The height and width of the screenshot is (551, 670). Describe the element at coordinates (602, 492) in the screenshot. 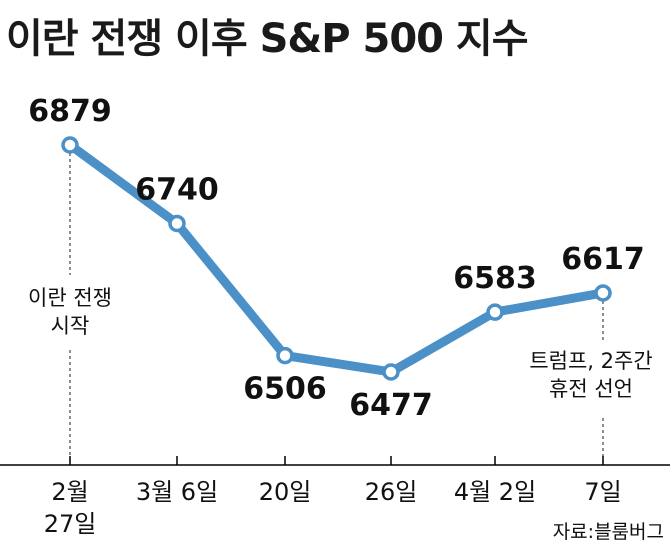

I see `x-tick-label: 7일` at that location.